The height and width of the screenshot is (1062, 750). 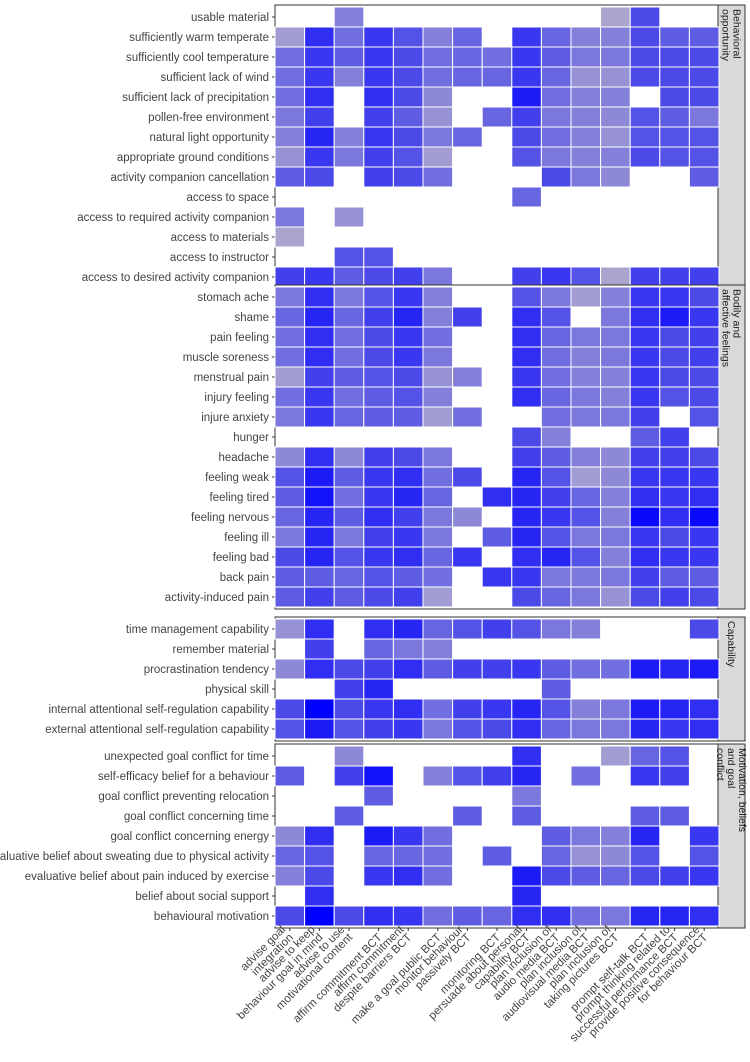 What do you see at coordinates (197, 630) in the screenshot?
I see `row-label: time management capability` at bounding box center [197, 630].